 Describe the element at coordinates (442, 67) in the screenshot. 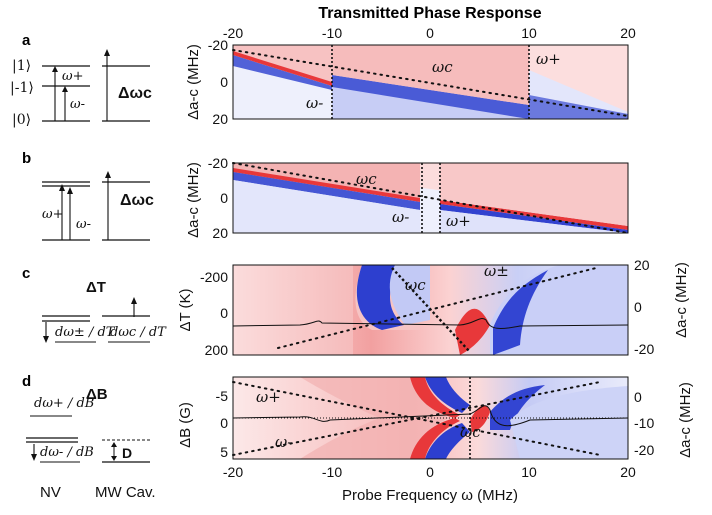

I see `omega-c-a: ωc` at that location.